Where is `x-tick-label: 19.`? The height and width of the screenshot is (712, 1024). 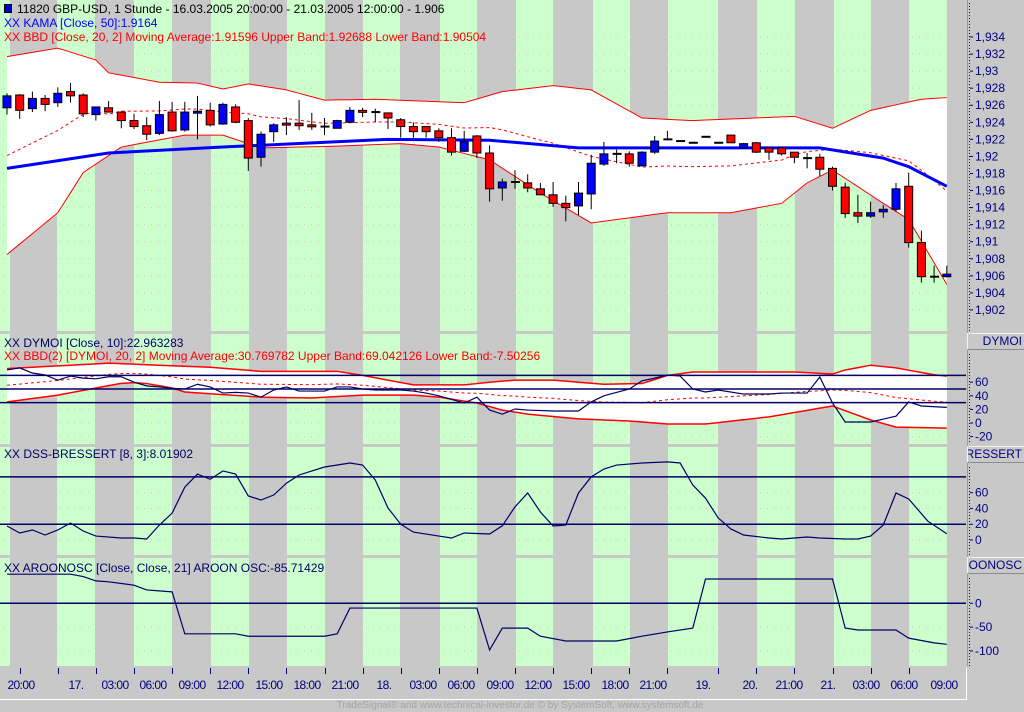
x-tick-label: 19. is located at coordinates (703, 685).